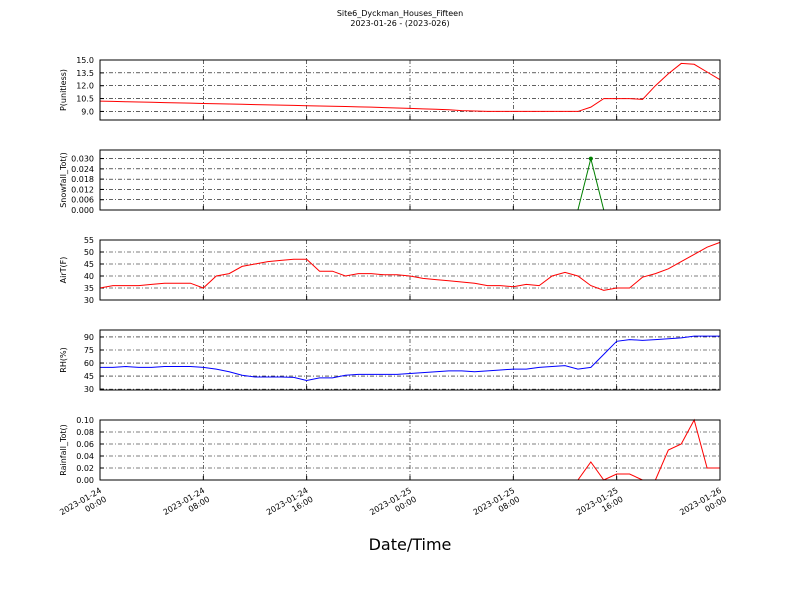 The height and width of the screenshot is (600, 800). What do you see at coordinates (600, 506) in the screenshot?
I see `x-tick-label: 2023-01-2516:00` at bounding box center [600, 506].